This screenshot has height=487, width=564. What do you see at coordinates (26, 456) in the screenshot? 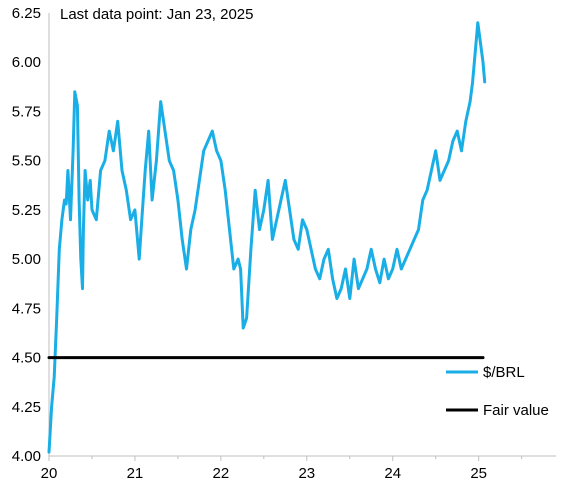
I see `y-tick-label: 4.00` at bounding box center [26, 456].